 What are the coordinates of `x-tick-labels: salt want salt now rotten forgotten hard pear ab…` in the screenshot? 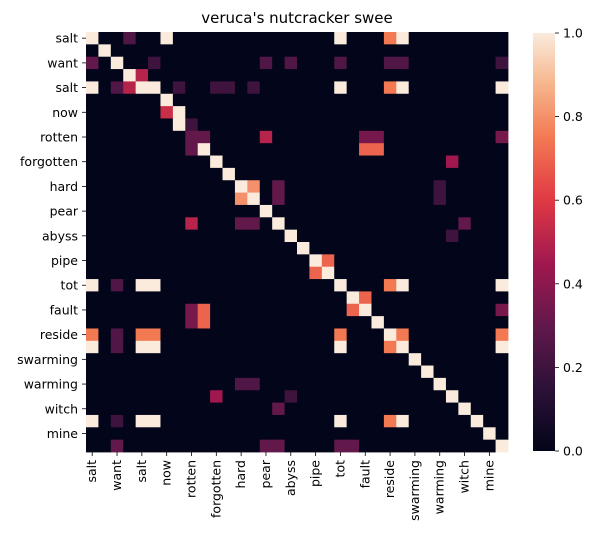 It's located at (290, 486).